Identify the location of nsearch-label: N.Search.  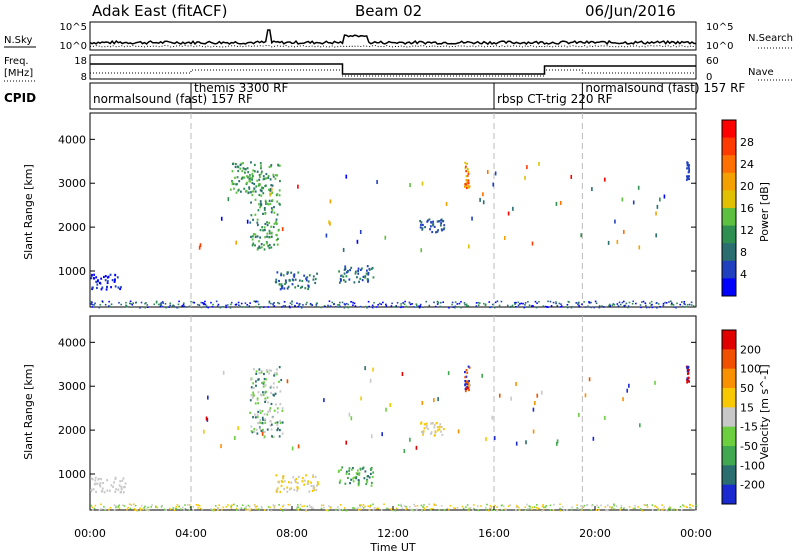
(770, 38).